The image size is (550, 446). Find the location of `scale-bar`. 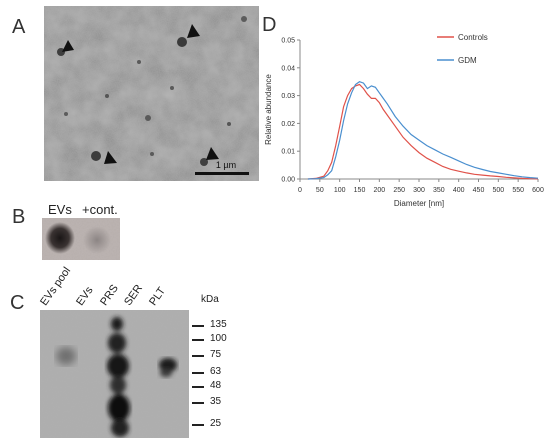

scale-bar is located at coordinates (222, 173).